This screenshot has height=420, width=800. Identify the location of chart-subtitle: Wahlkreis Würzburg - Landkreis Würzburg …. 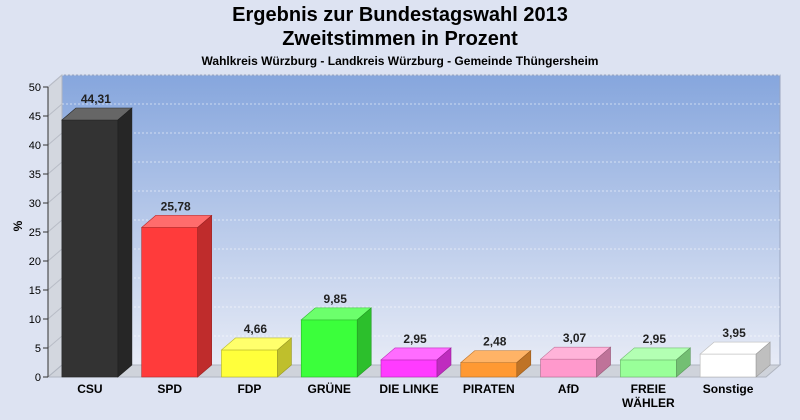
(400, 61).